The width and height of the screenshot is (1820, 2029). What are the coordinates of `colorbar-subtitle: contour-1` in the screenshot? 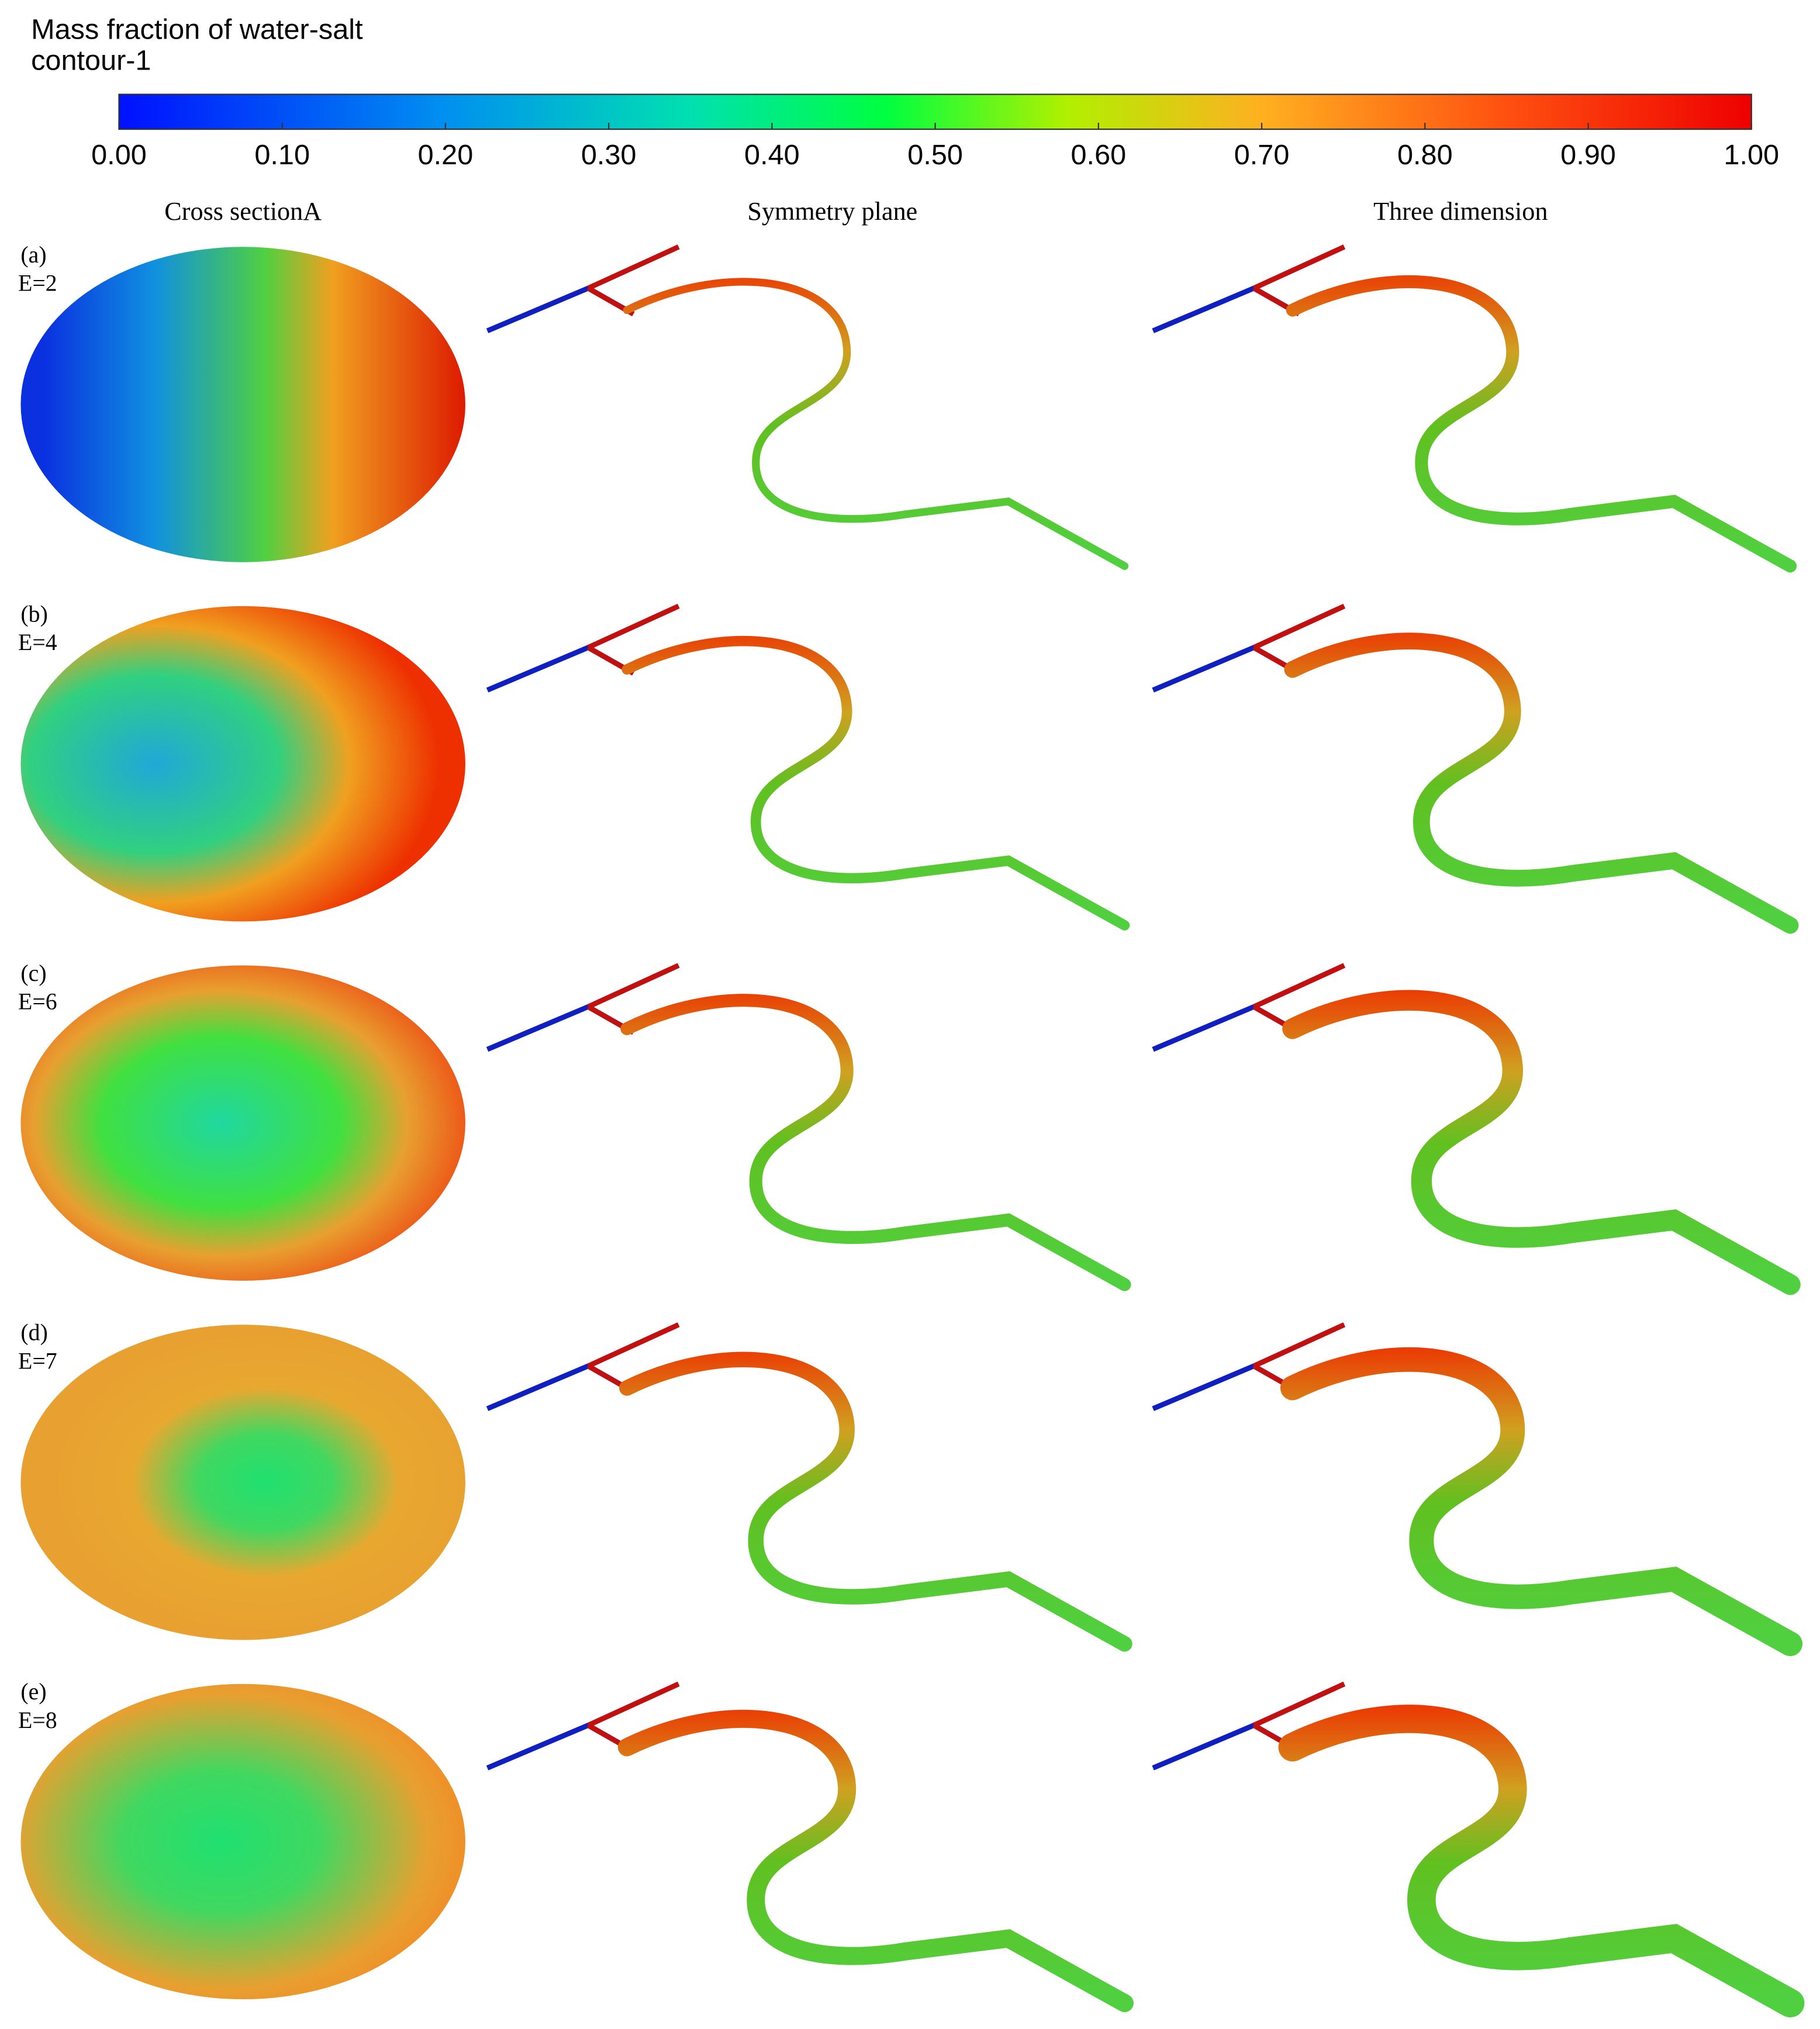 It's located at (91, 60).